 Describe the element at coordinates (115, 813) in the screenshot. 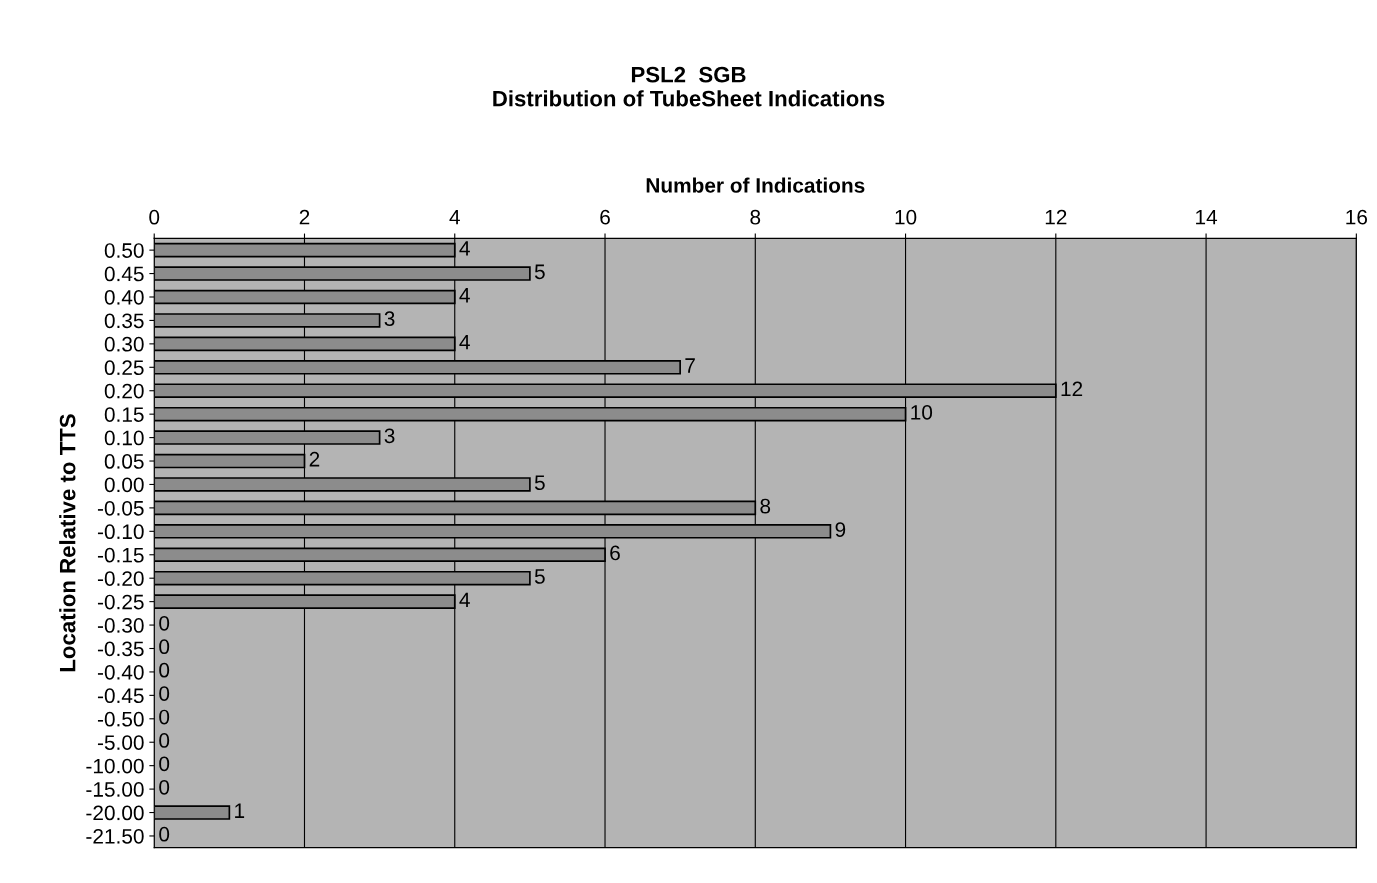

I see `y-tick-label: -20.00` at that location.